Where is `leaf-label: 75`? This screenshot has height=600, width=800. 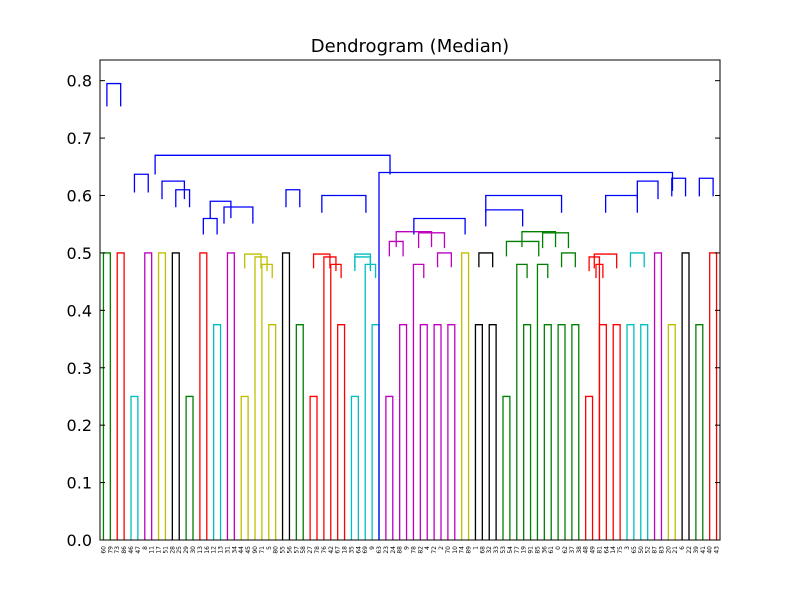
leaf-label: 75 is located at coordinates (620, 550).